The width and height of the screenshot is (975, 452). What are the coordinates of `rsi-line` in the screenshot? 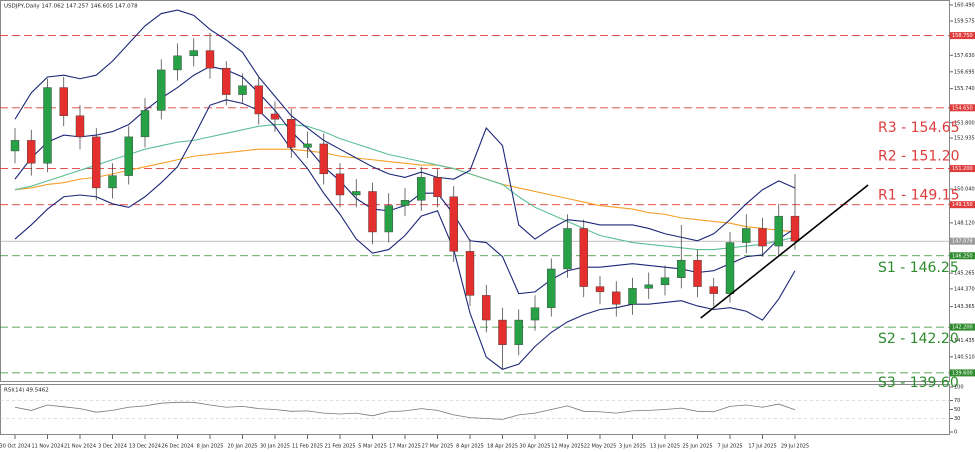 It's located at (405, 410).